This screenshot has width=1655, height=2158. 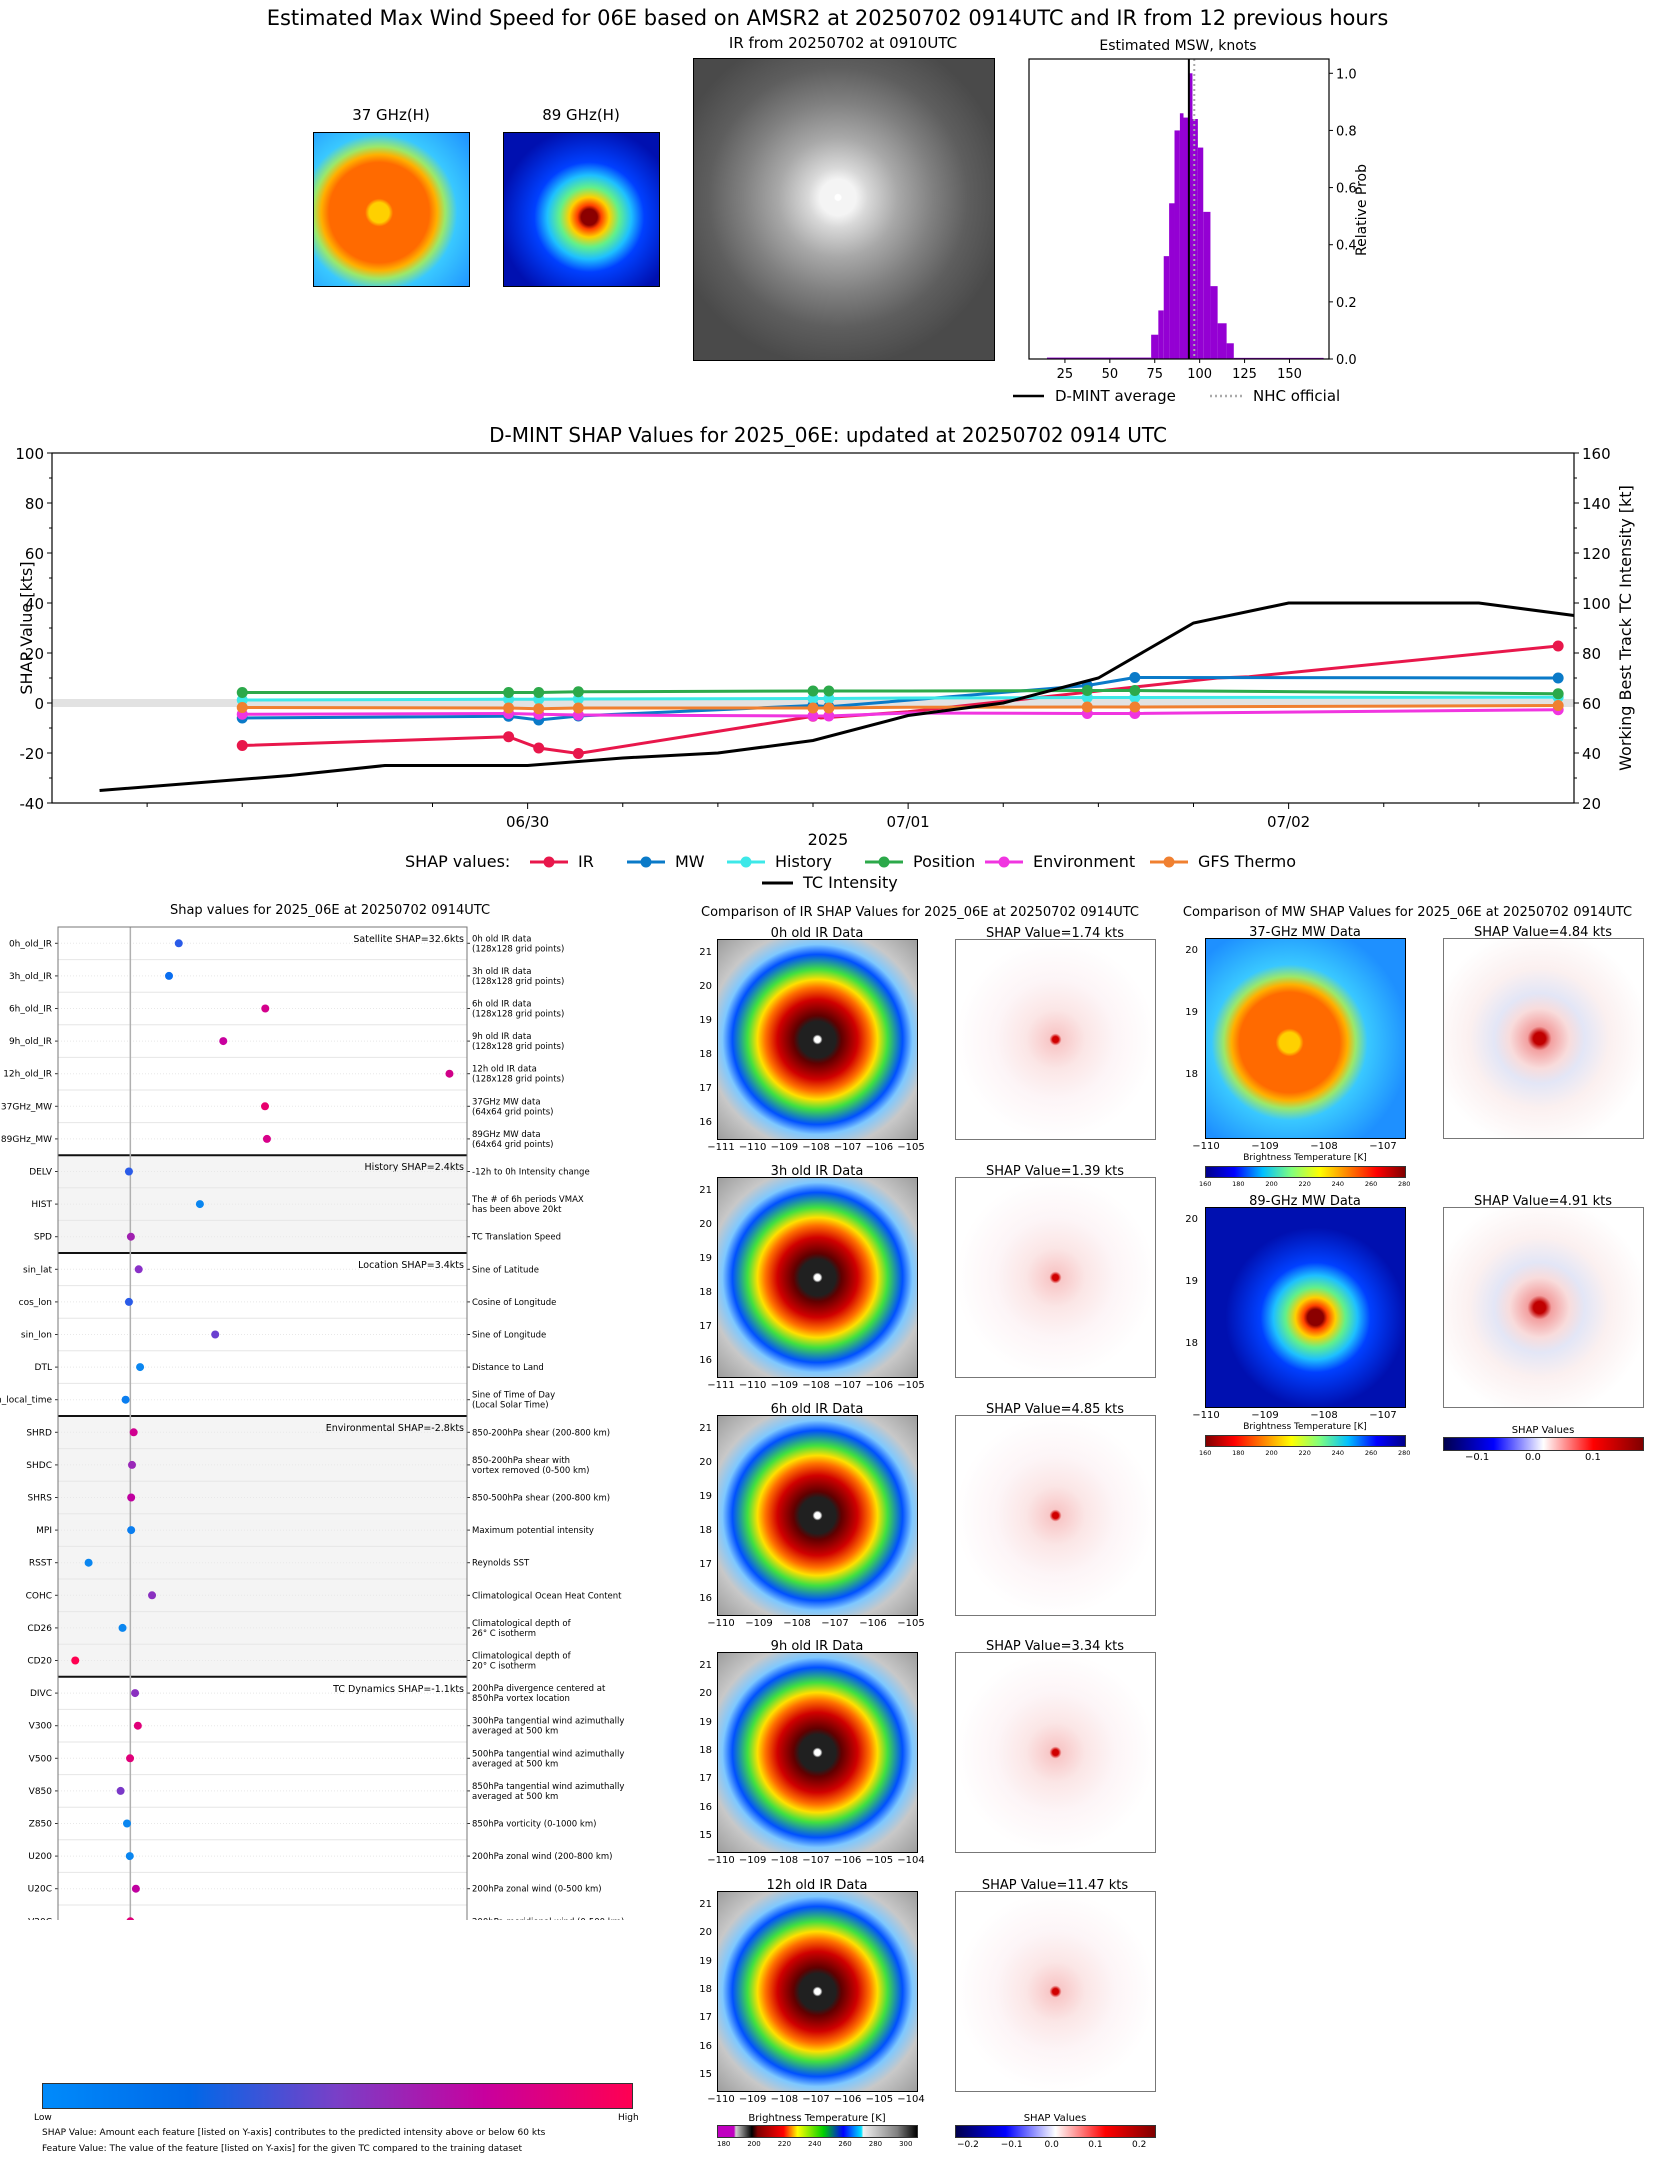 What do you see at coordinates (1191, 1012) in the screenshot?
I see `mw-panel-ytick: 19` at bounding box center [1191, 1012].